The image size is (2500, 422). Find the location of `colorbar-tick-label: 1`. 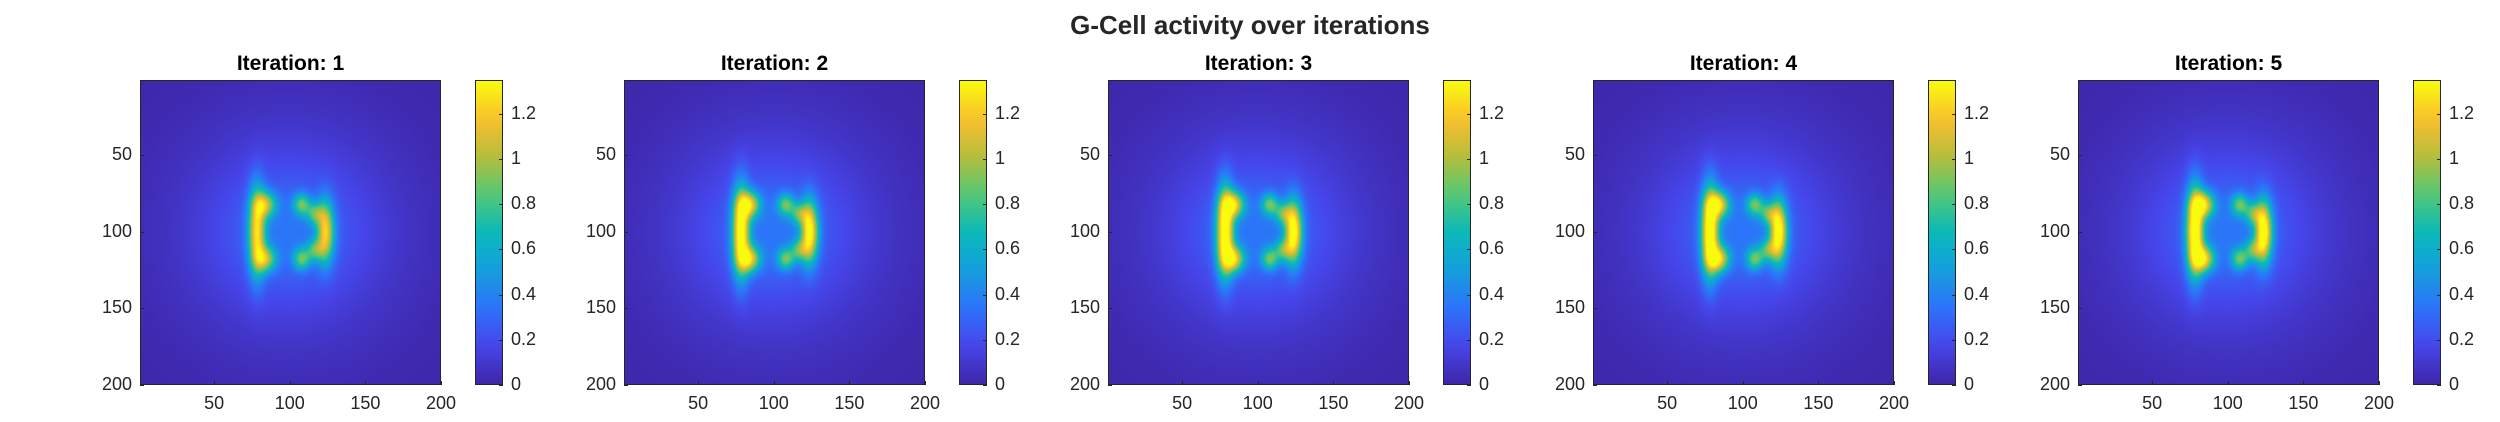

colorbar-tick-label: 1 is located at coordinates (1484, 158).